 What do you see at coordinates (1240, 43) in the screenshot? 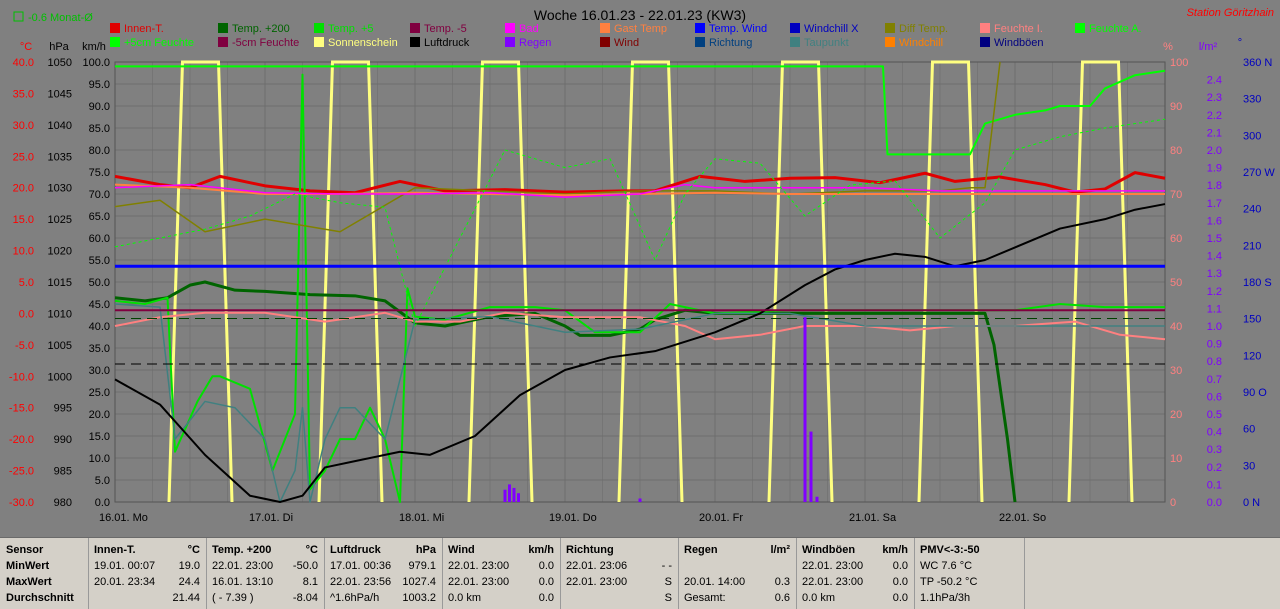
I see `axis-direction-unit: °` at bounding box center [1240, 43].